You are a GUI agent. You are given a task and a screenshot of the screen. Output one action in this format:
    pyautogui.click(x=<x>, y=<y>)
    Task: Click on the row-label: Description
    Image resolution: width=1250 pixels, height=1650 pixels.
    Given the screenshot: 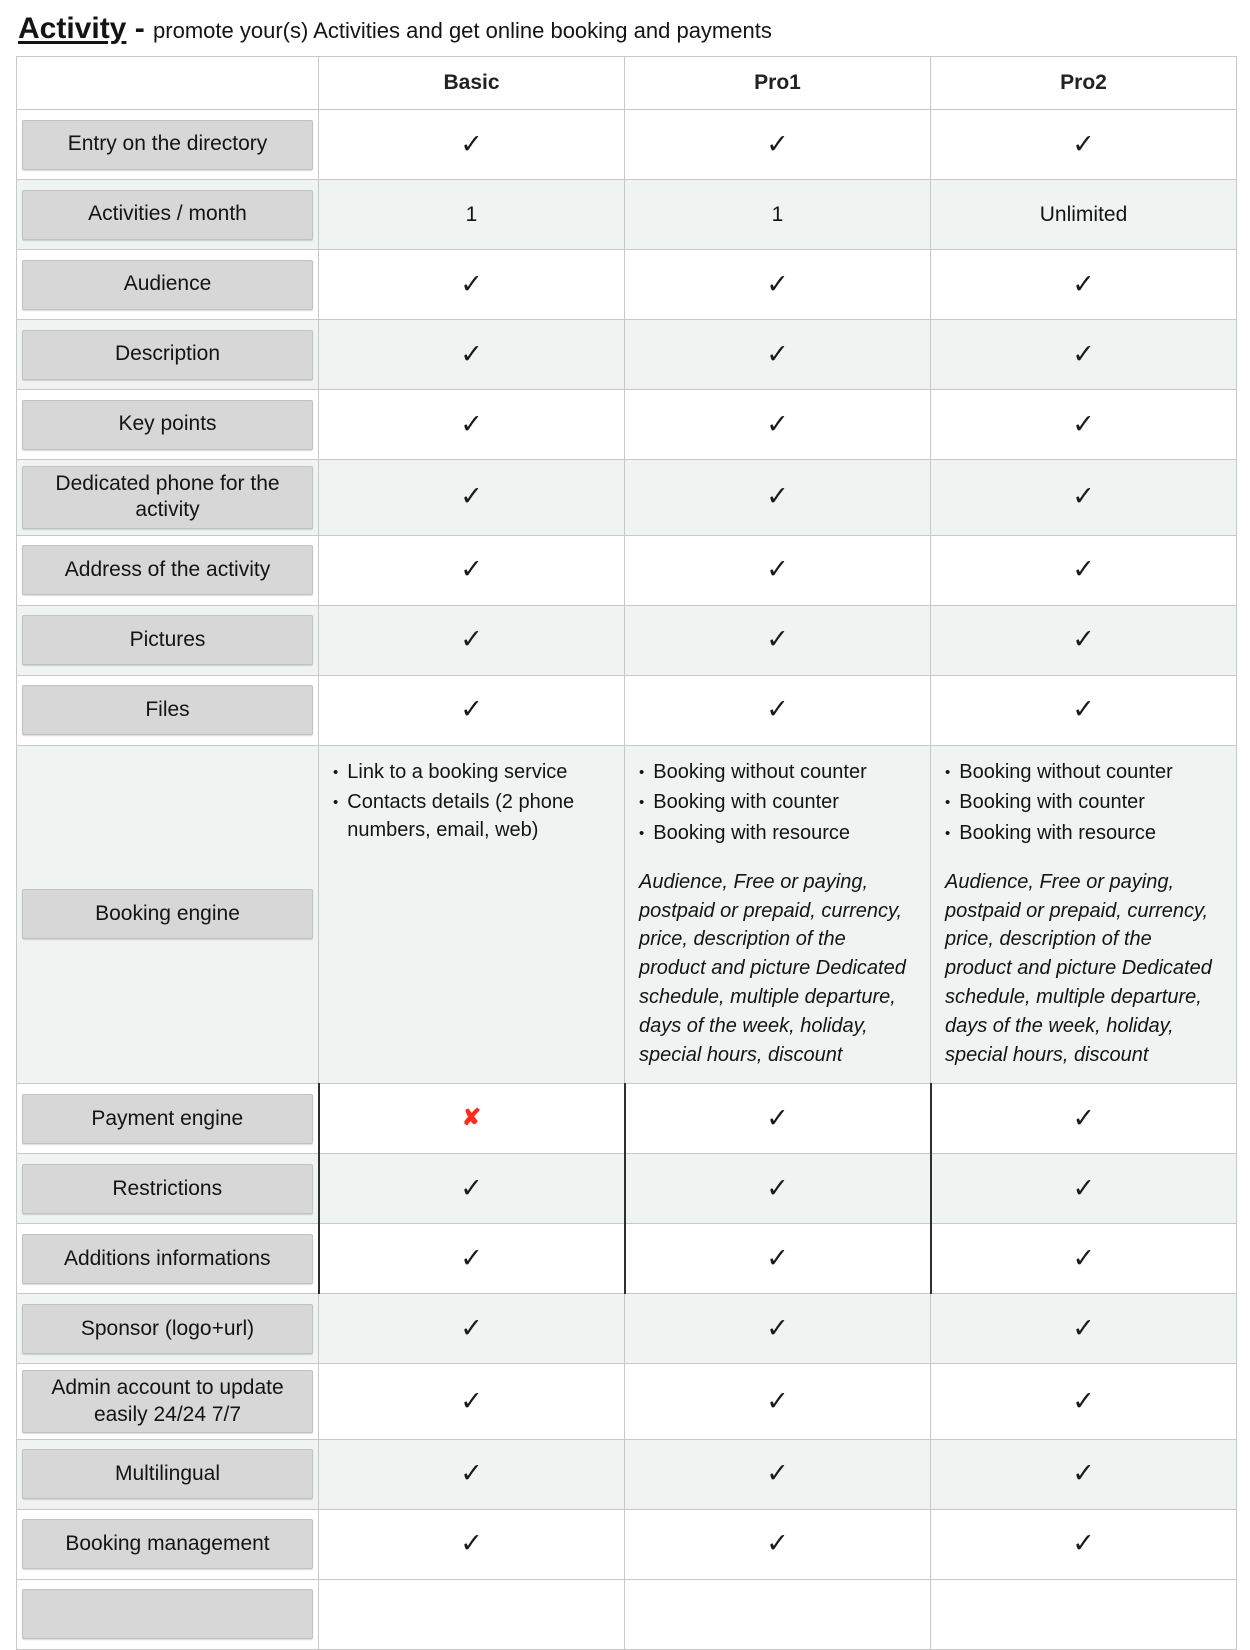 What is the action you would take?
    pyautogui.click(x=167, y=354)
    